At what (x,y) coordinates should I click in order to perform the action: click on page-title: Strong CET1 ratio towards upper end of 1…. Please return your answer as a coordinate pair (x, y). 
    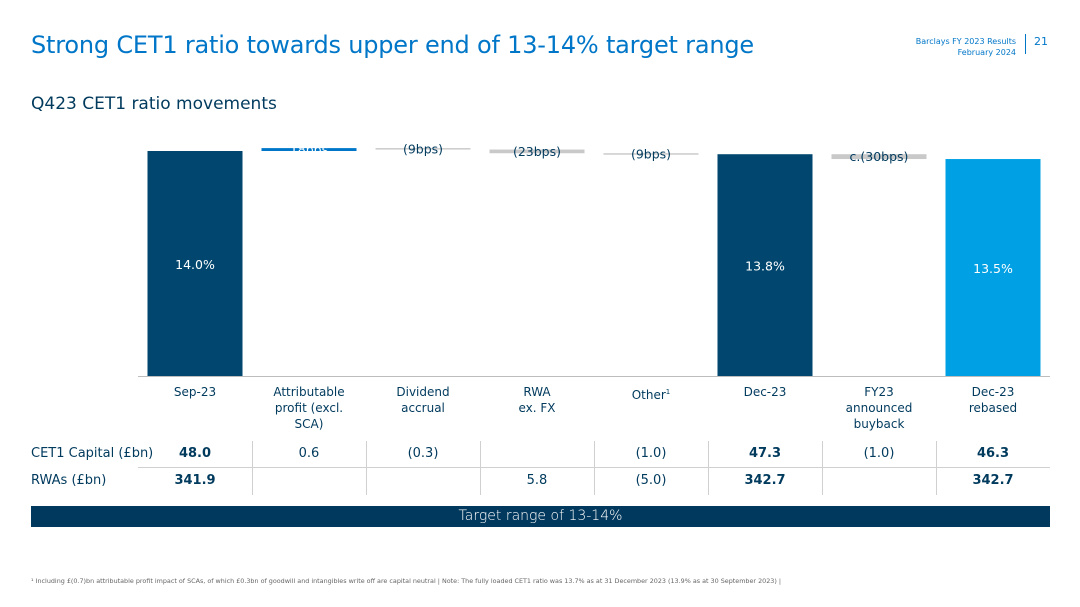
    Looking at the image, I should click on (392, 45).